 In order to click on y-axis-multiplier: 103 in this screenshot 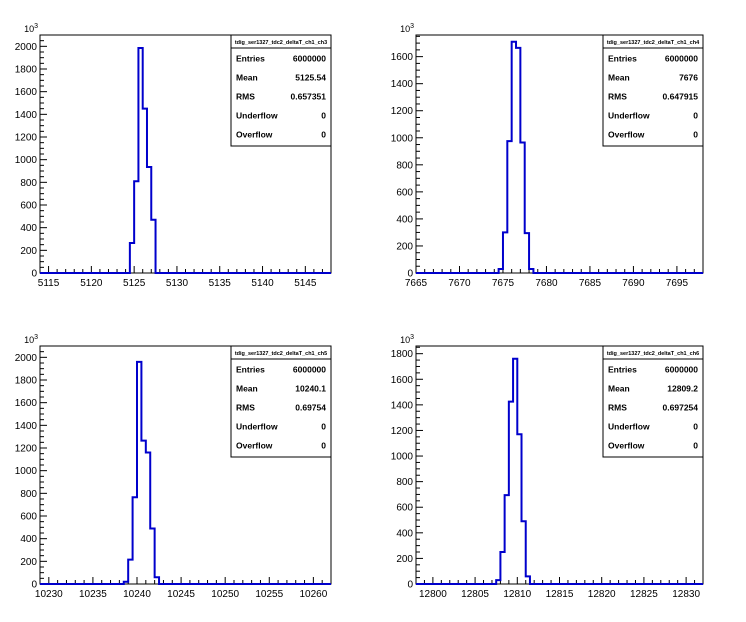, I will do `click(31, 339)`.